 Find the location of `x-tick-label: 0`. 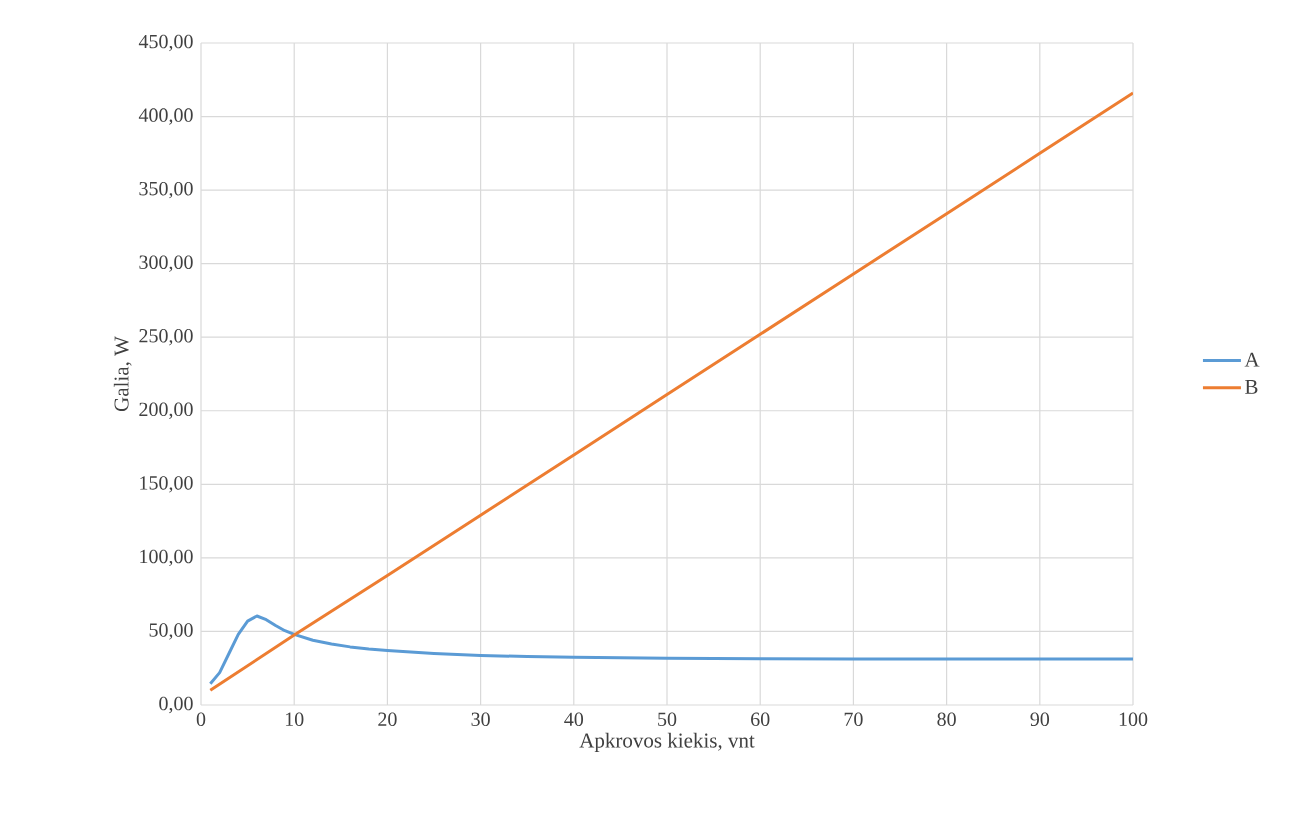

x-tick-label: 0 is located at coordinates (201, 719).